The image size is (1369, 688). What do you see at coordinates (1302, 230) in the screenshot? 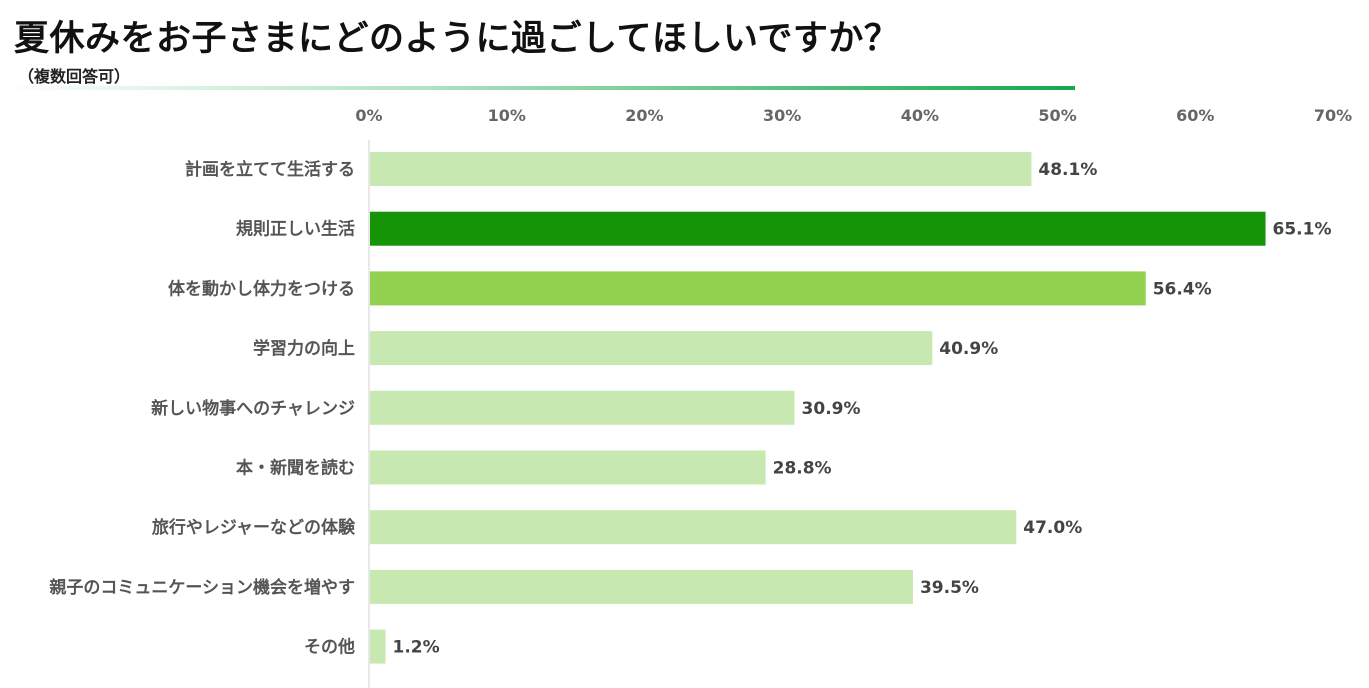
I see `value-label: 65.1%` at bounding box center [1302, 230].